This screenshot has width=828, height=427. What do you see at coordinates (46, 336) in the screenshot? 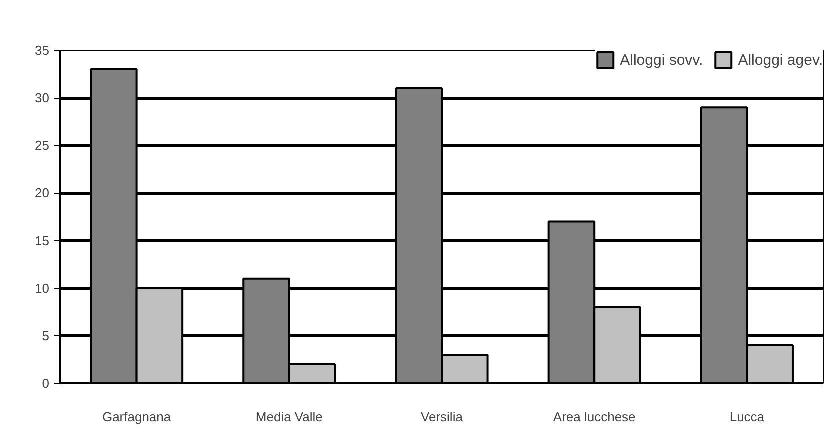
I see `y-tick-label: 5` at bounding box center [46, 336].